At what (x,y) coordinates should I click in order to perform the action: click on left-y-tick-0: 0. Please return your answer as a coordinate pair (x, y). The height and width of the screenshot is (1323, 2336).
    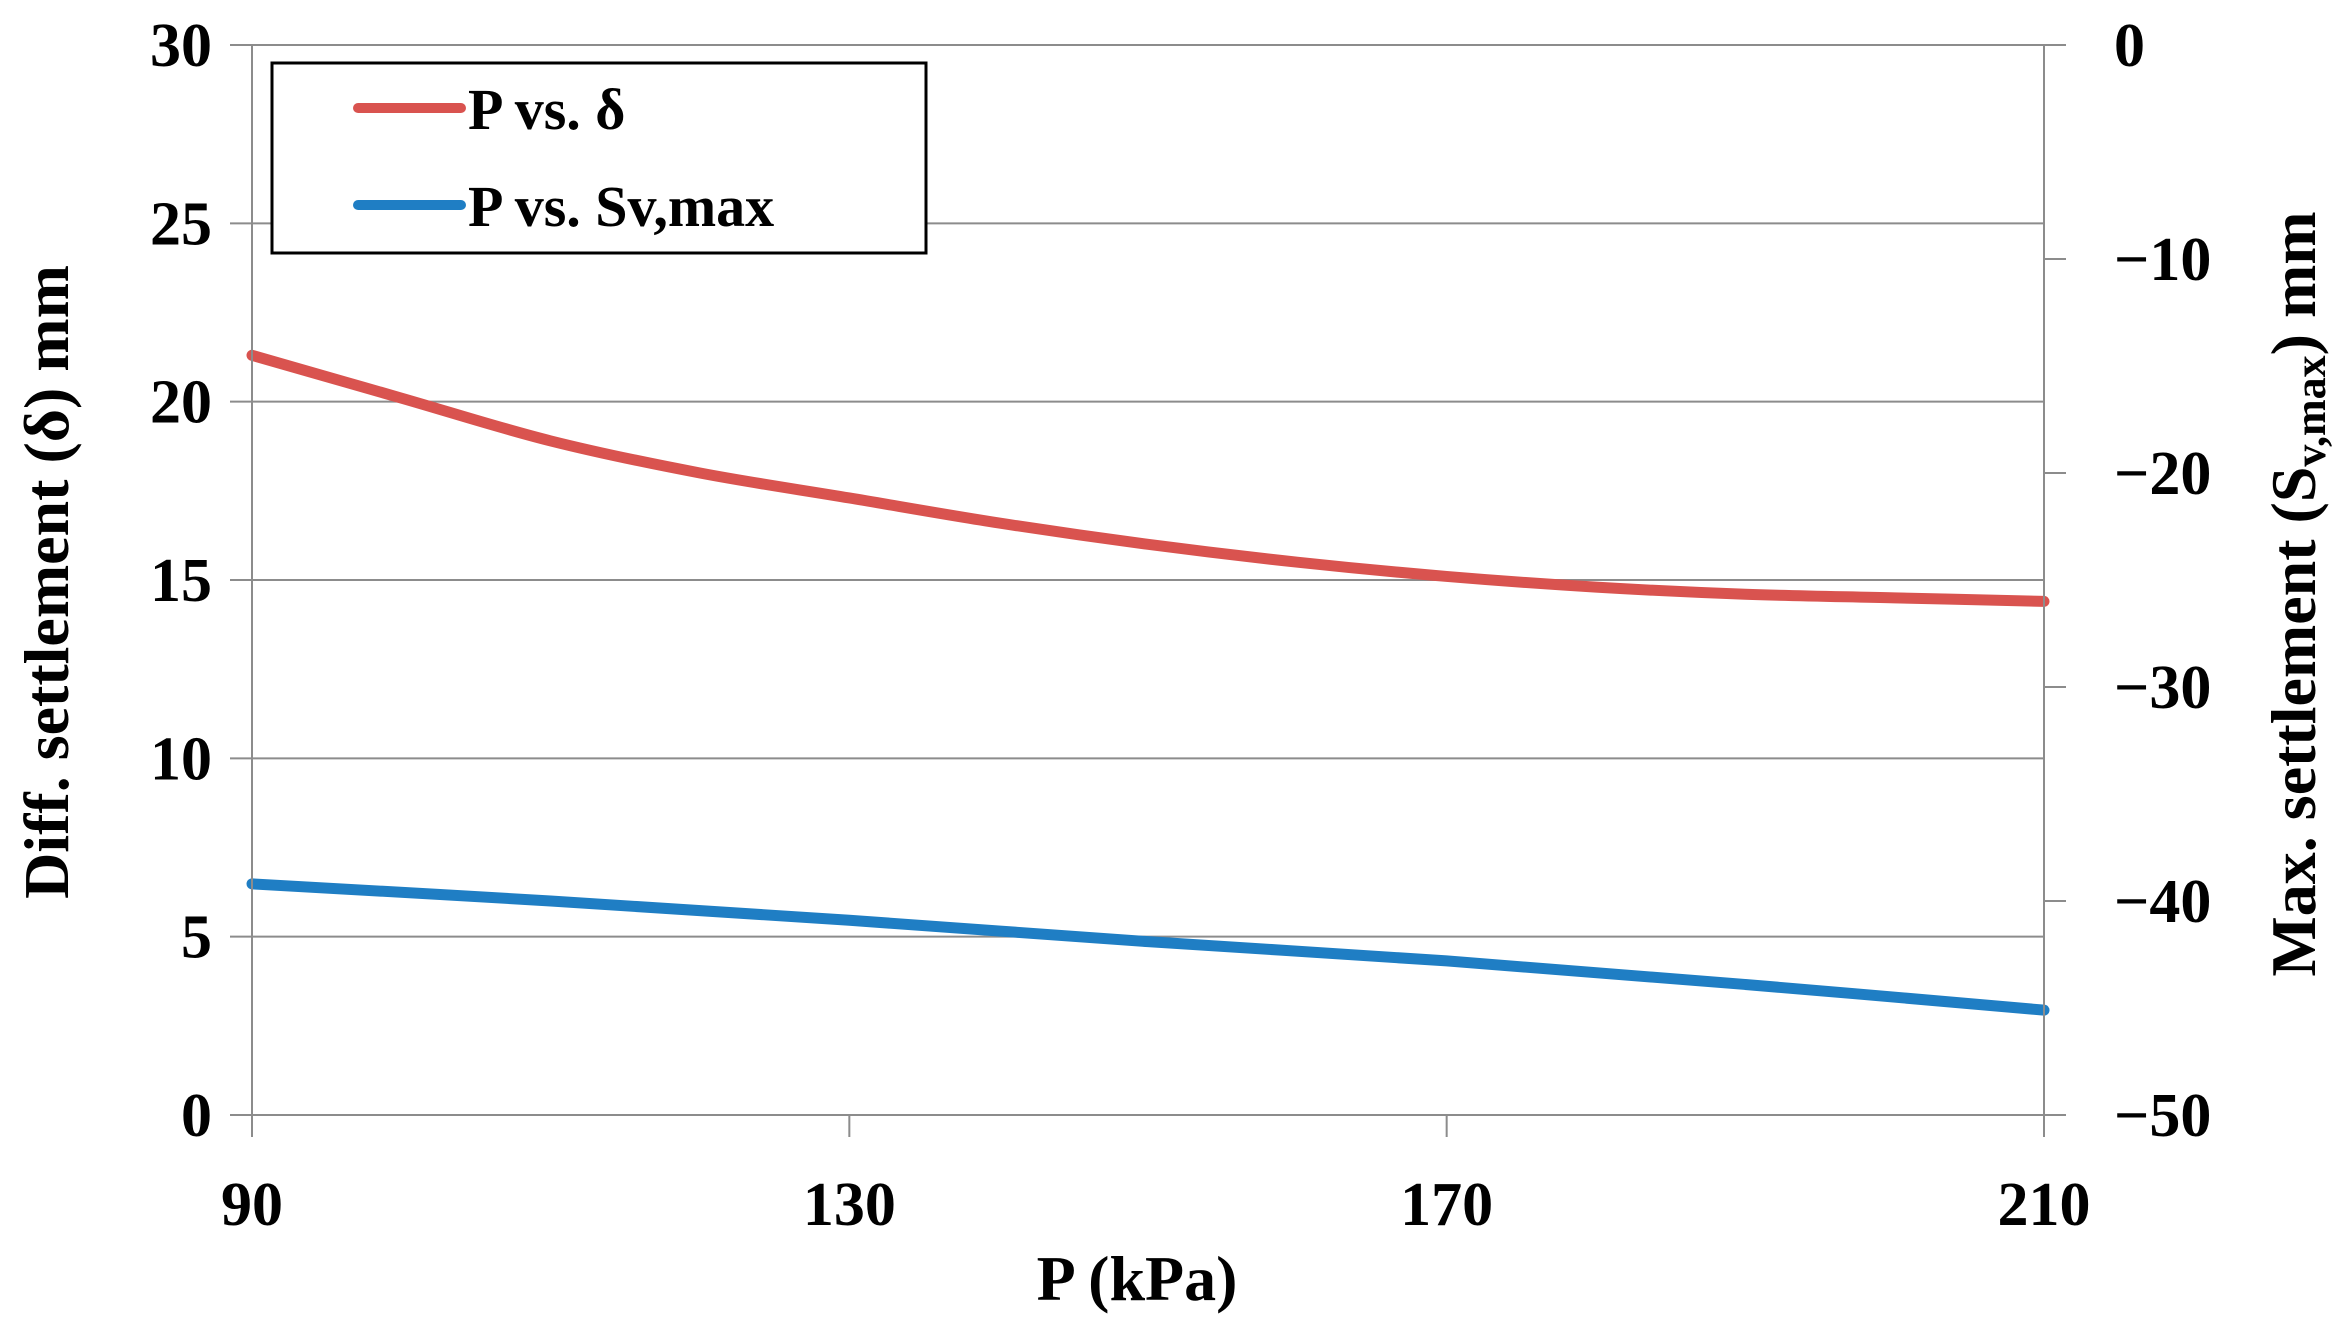
    Looking at the image, I should click on (196, 1116).